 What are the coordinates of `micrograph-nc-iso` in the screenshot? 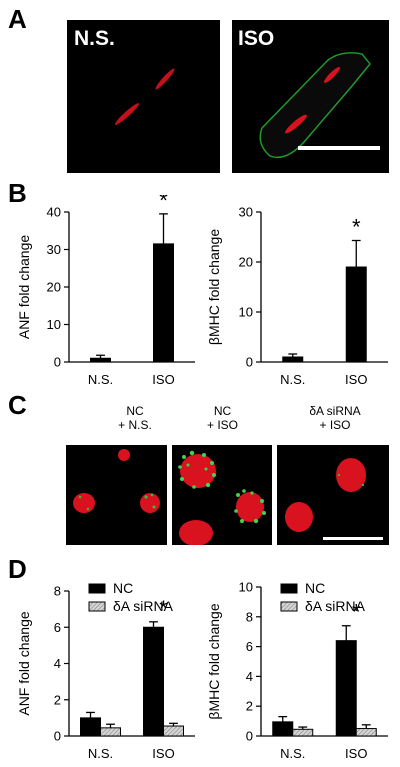 It's located at (222, 495).